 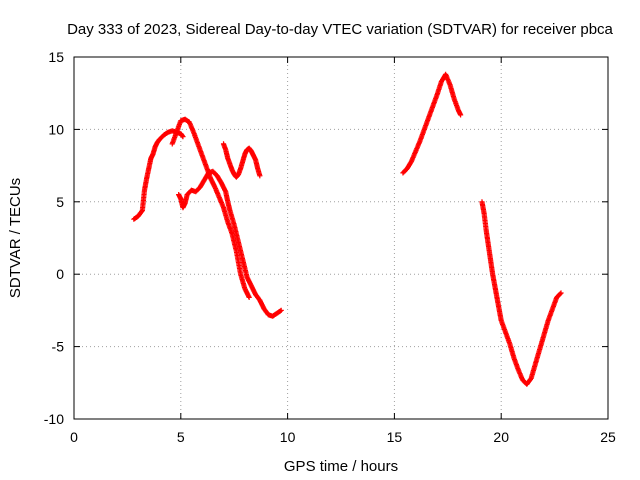 What do you see at coordinates (288, 437) in the screenshot?
I see `x-tick-label: 10` at bounding box center [288, 437].